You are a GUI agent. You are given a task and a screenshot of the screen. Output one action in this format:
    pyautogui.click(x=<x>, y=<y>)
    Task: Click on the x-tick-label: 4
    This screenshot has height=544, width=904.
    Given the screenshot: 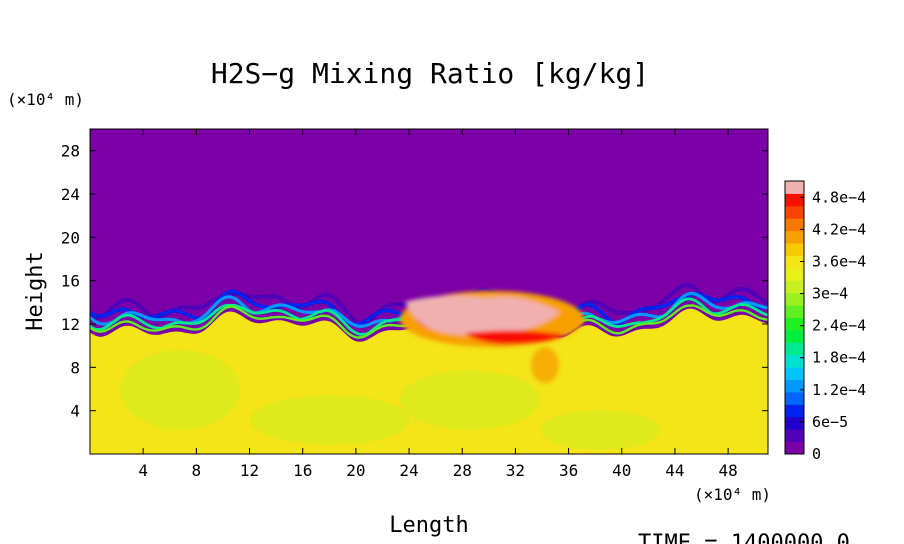 What is the action you would take?
    pyautogui.click(x=143, y=470)
    